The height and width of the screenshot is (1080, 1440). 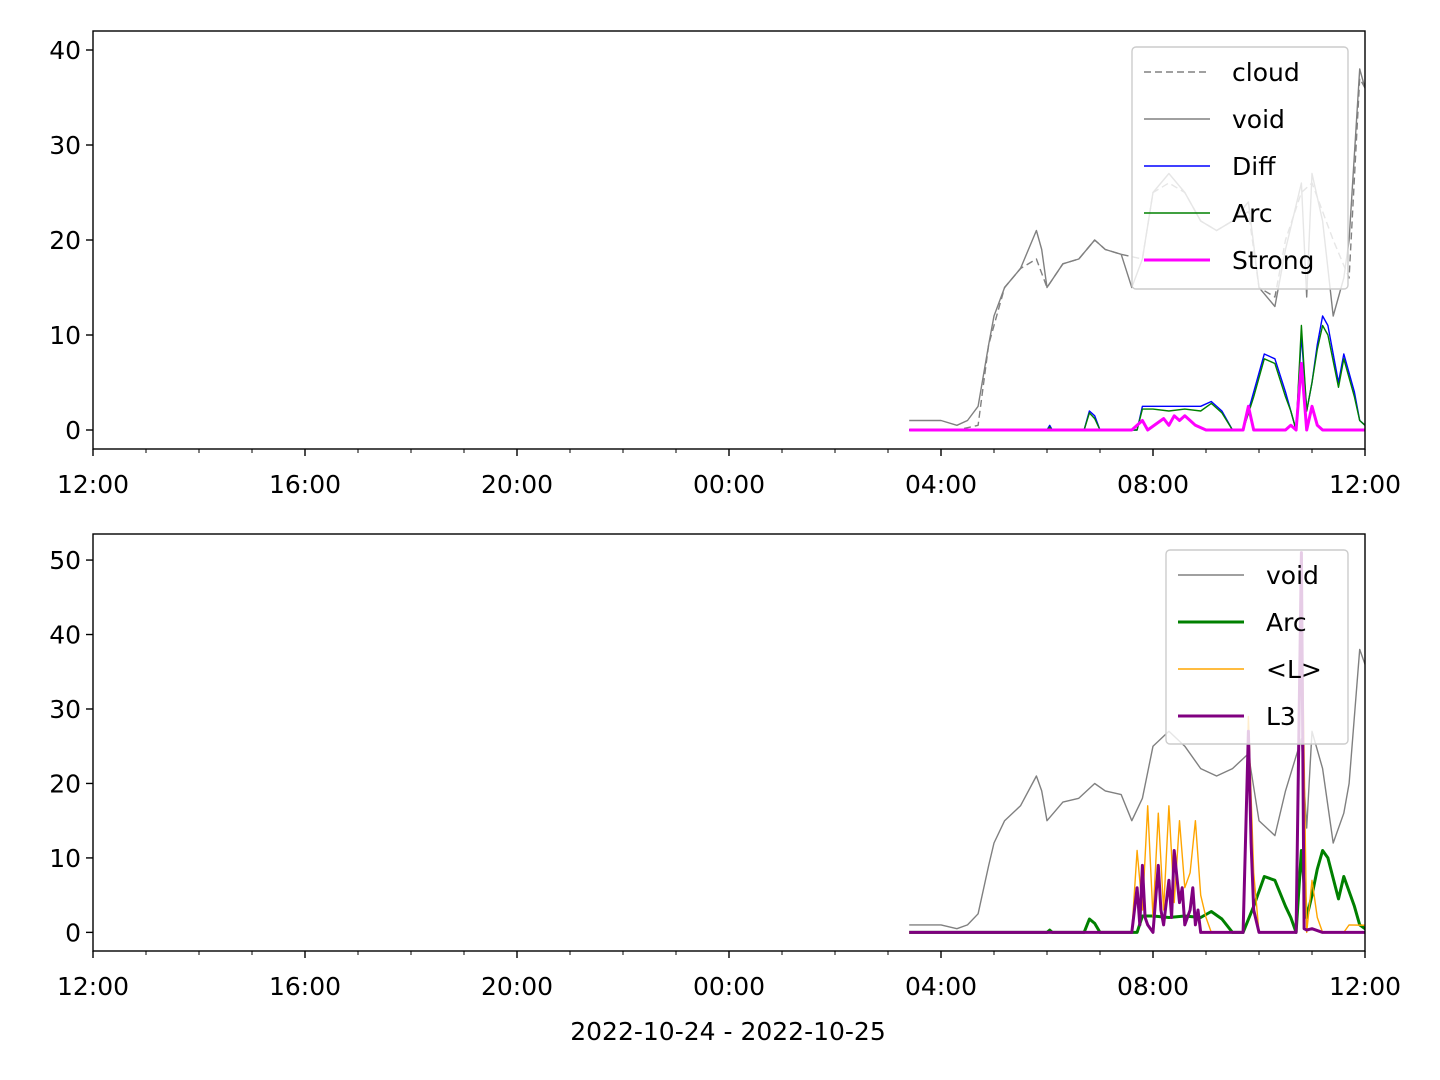 I want to click on legend-label-strong: Strong, so click(x=1273, y=260).